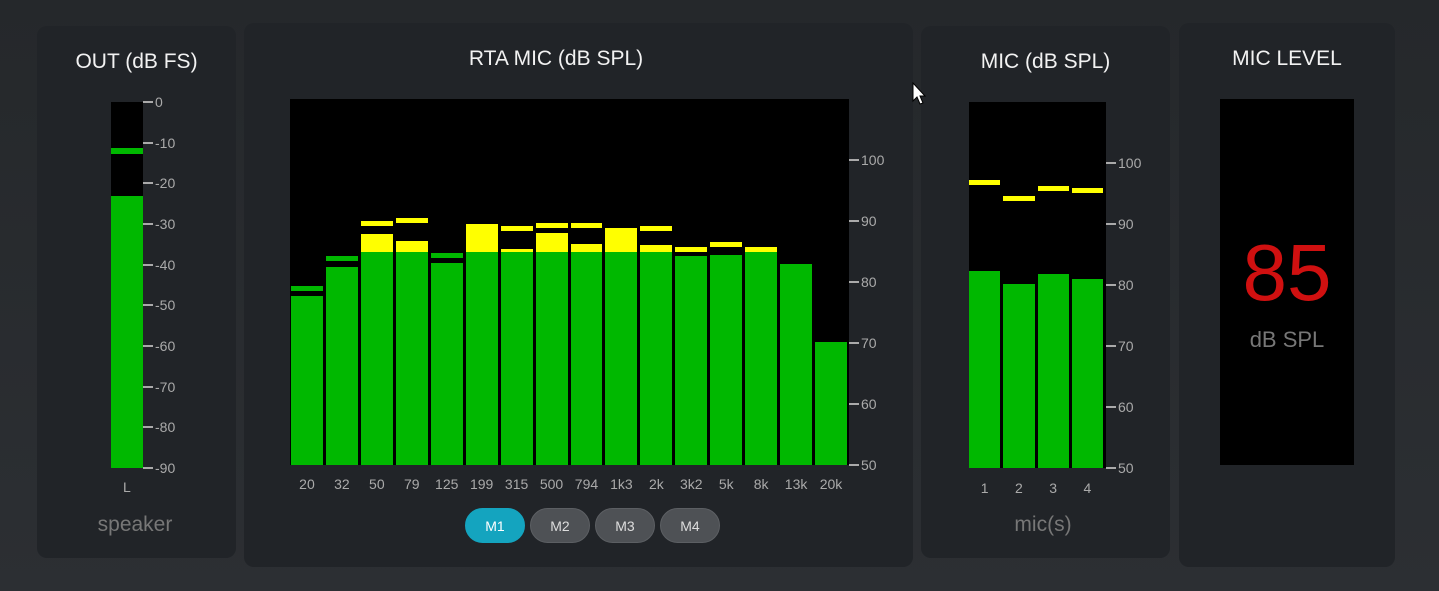  What do you see at coordinates (1287, 58) in the screenshot?
I see `mic-level-title: MIC LEVEL` at bounding box center [1287, 58].